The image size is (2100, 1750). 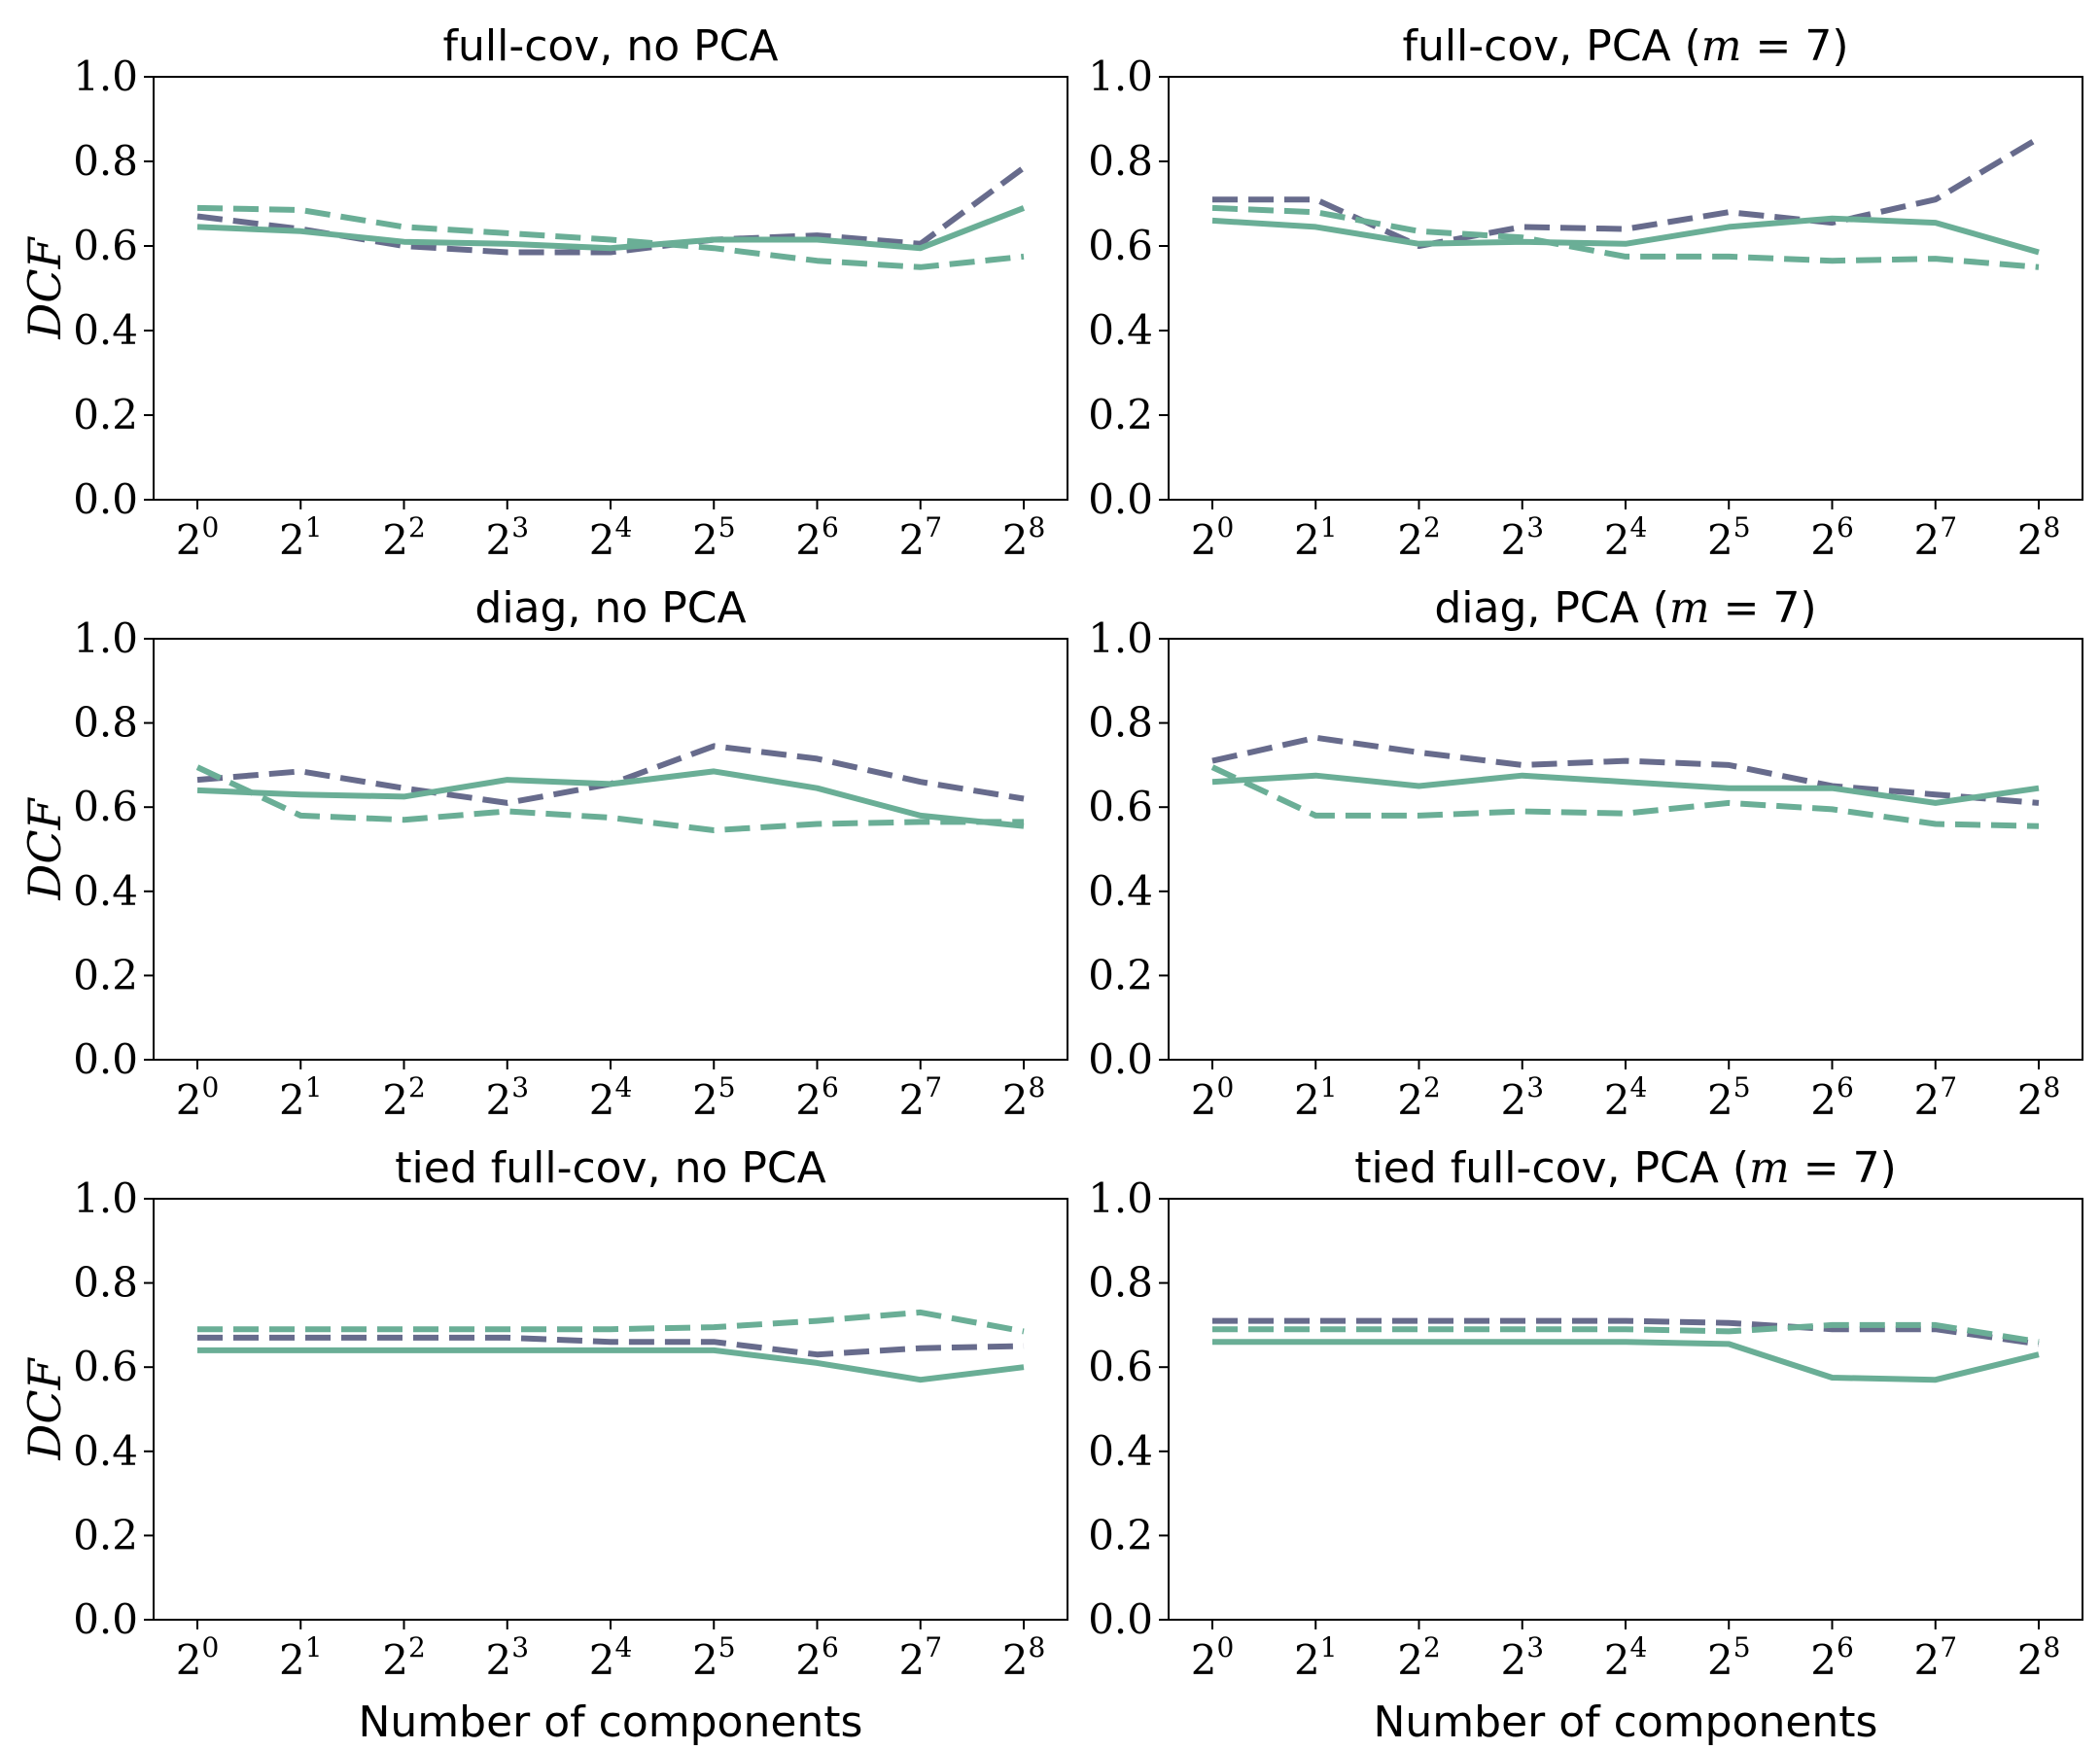 What do you see at coordinates (1625, 608) in the screenshot?
I see `panel-title: diag, PCA (m = 7)` at bounding box center [1625, 608].